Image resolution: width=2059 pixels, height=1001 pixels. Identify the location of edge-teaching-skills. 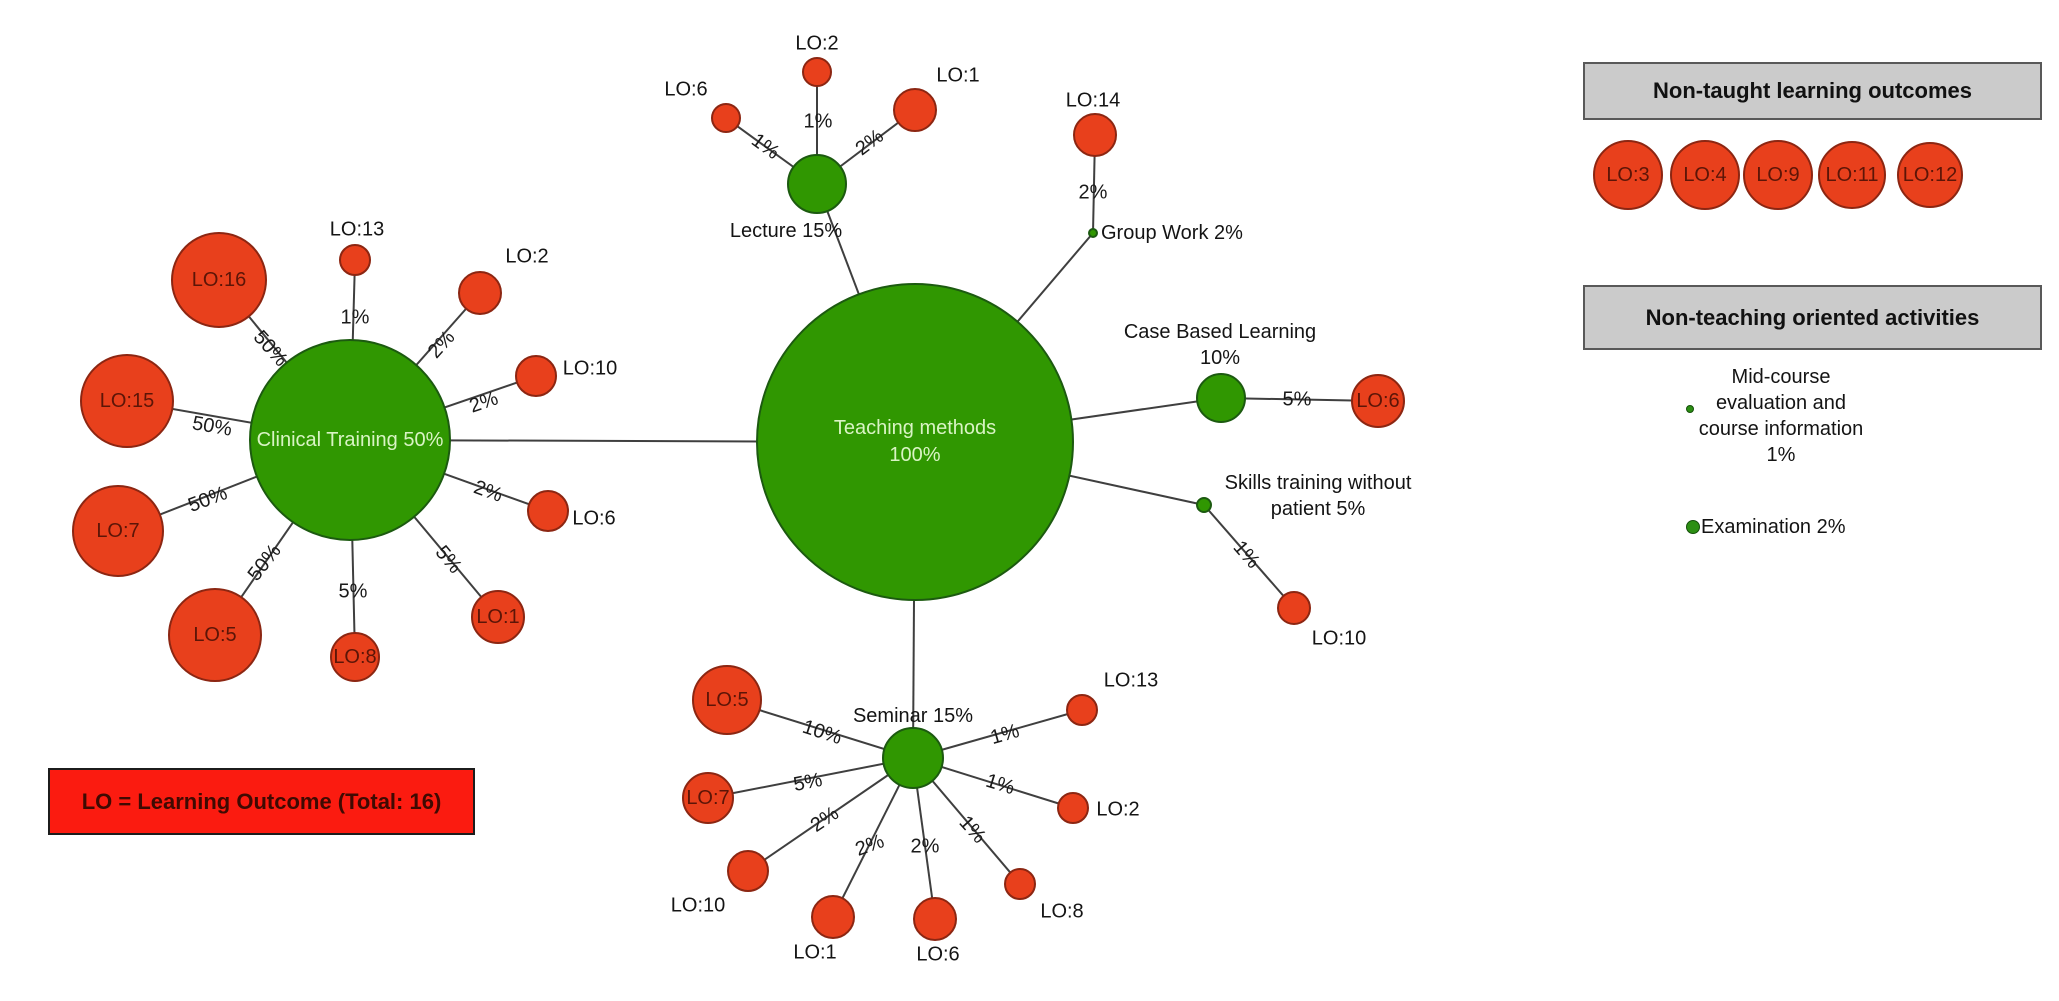
(1059, 473).